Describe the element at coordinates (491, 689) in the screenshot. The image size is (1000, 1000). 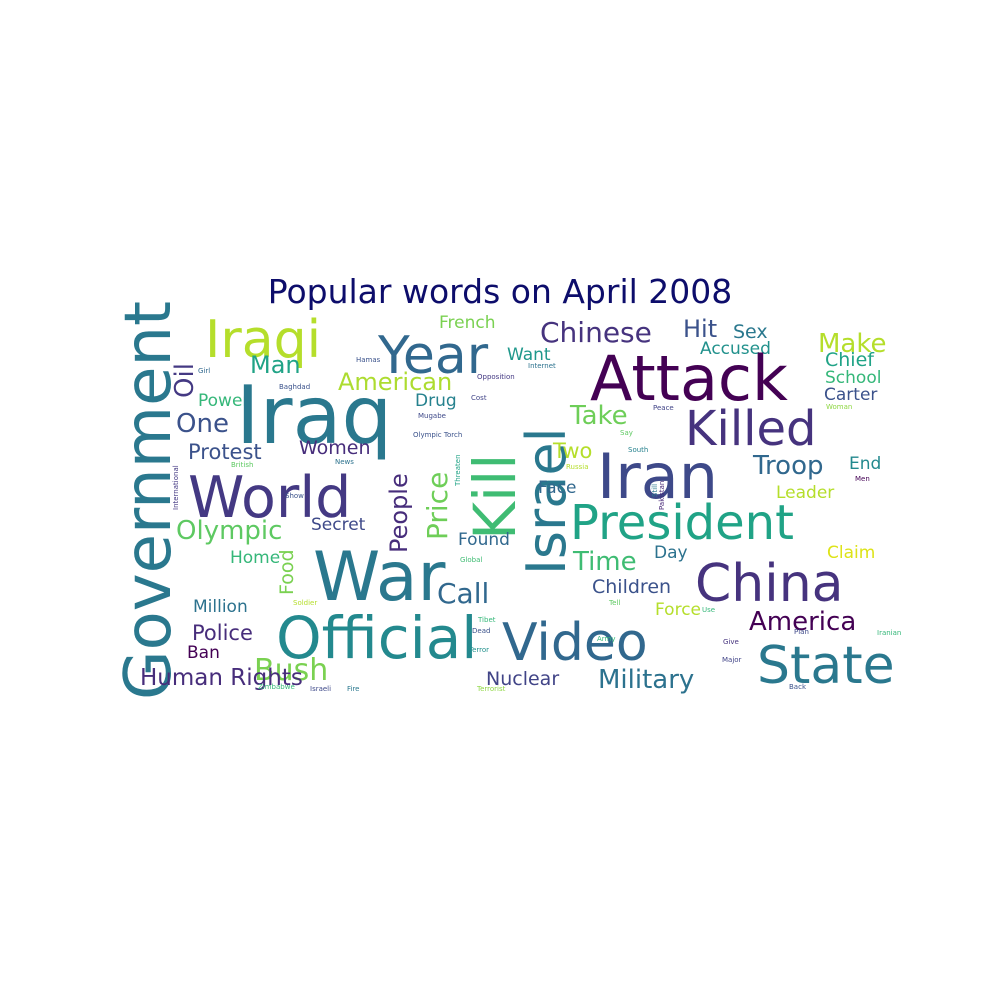
I see `word-terrorist: Terrorist` at that location.